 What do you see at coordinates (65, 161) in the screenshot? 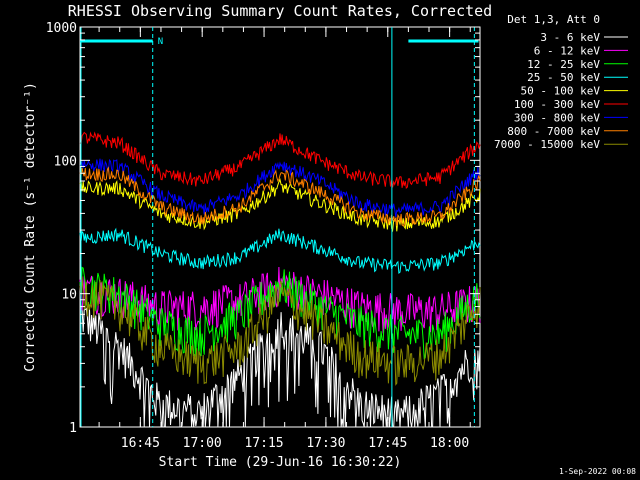
I see `y-tick-label: 100` at bounding box center [65, 161].